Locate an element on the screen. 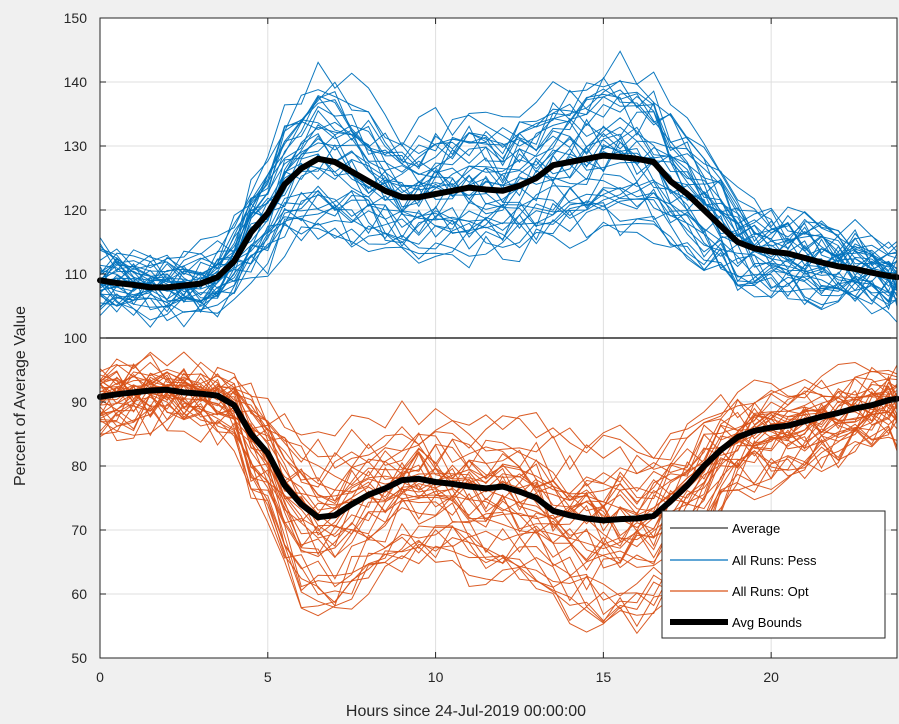 This screenshot has height=724, width=899. legend-box is located at coordinates (773, 574).